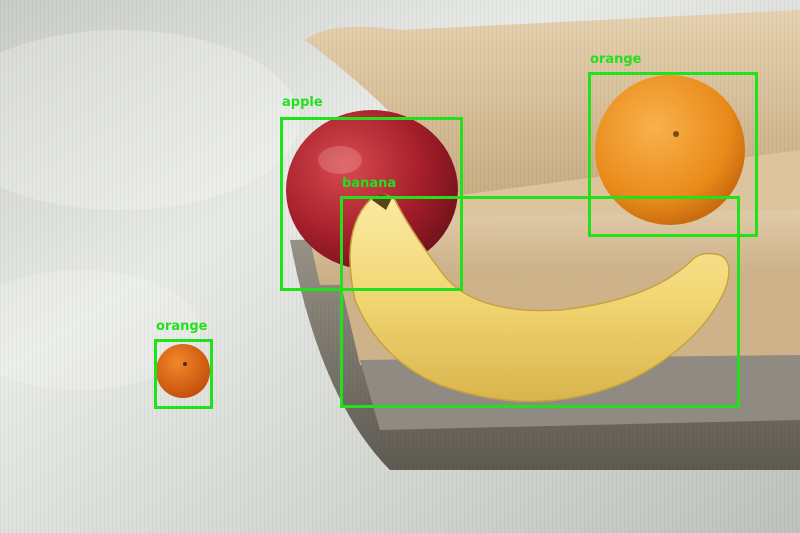 This screenshot has width=800, height=533. Describe the element at coordinates (371, 204) in the screenshot. I see `detection-box-apple` at that location.